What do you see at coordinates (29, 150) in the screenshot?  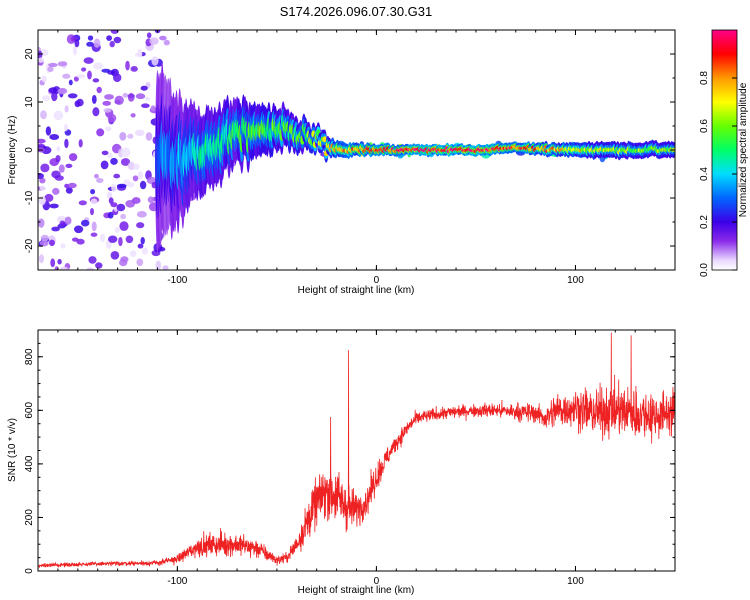 I see `y-tick-label: 0` at bounding box center [29, 150].